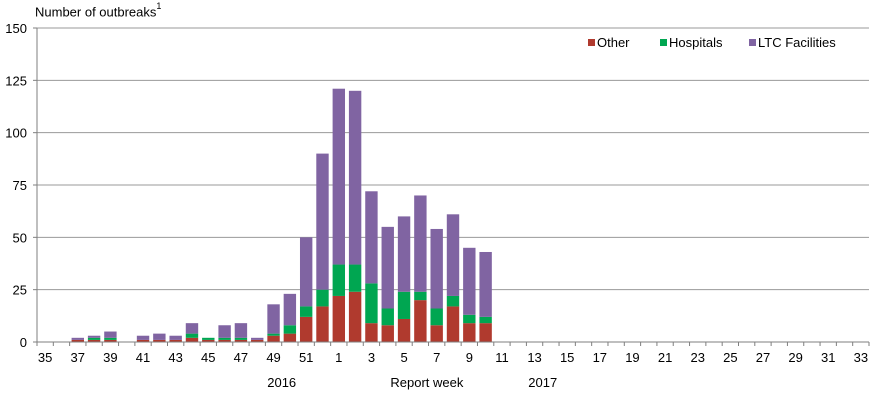 The image size is (880, 400). I want to click on x-tick-label: 21, so click(665, 357).